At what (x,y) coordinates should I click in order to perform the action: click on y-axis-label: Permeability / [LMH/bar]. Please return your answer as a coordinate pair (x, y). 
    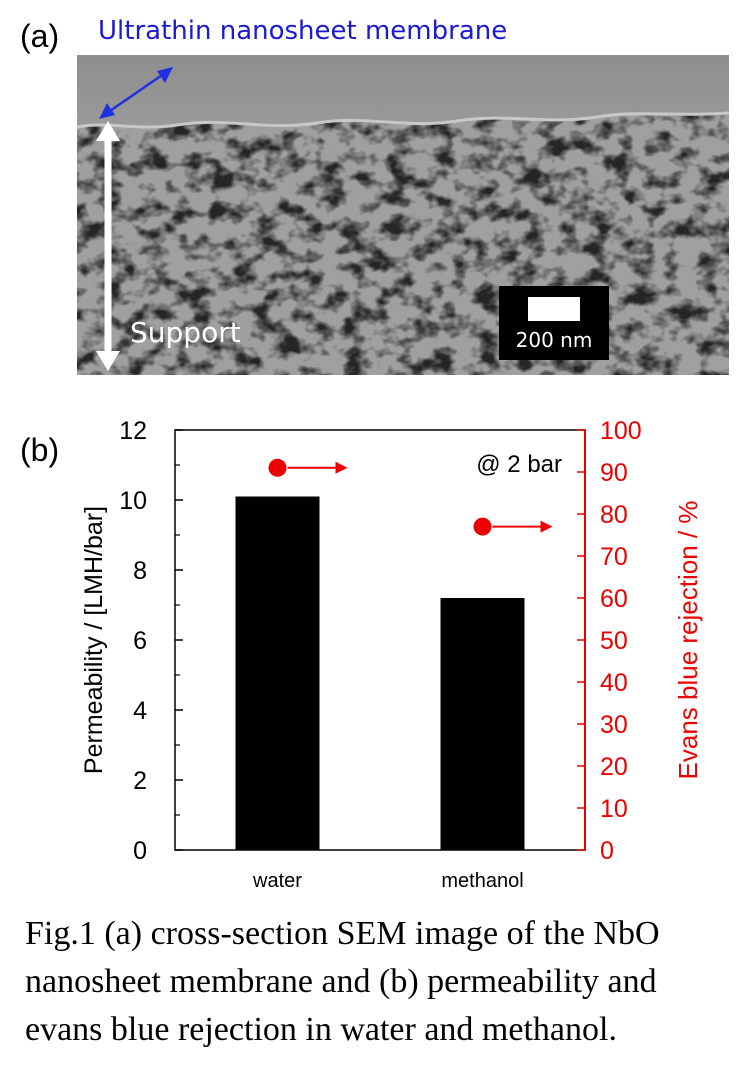
    Looking at the image, I should click on (94, 640).